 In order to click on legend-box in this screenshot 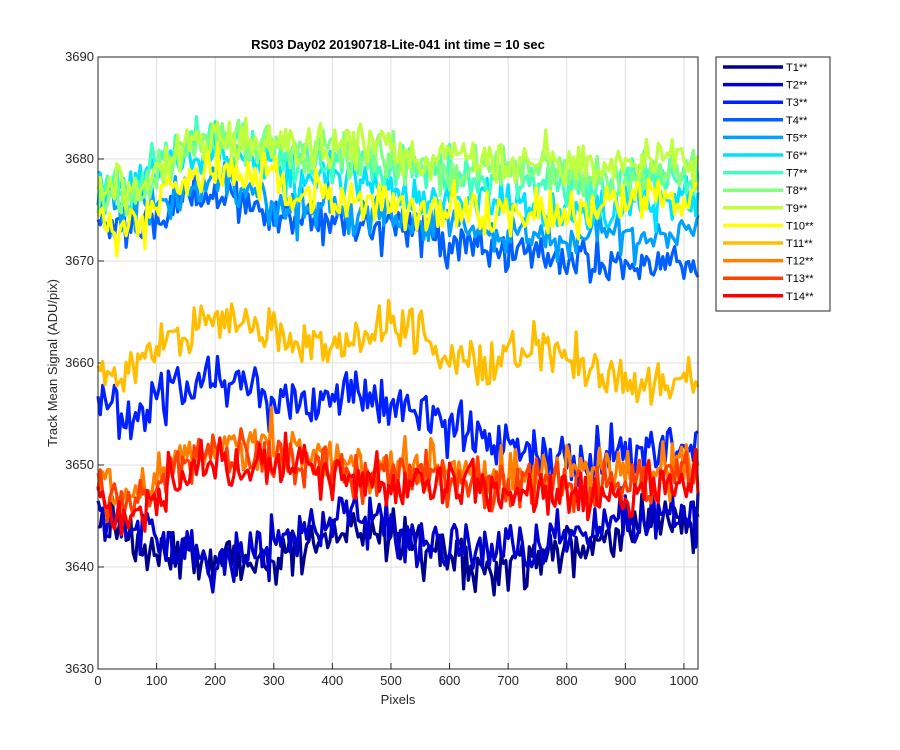, I will do `click(773, 184)`.